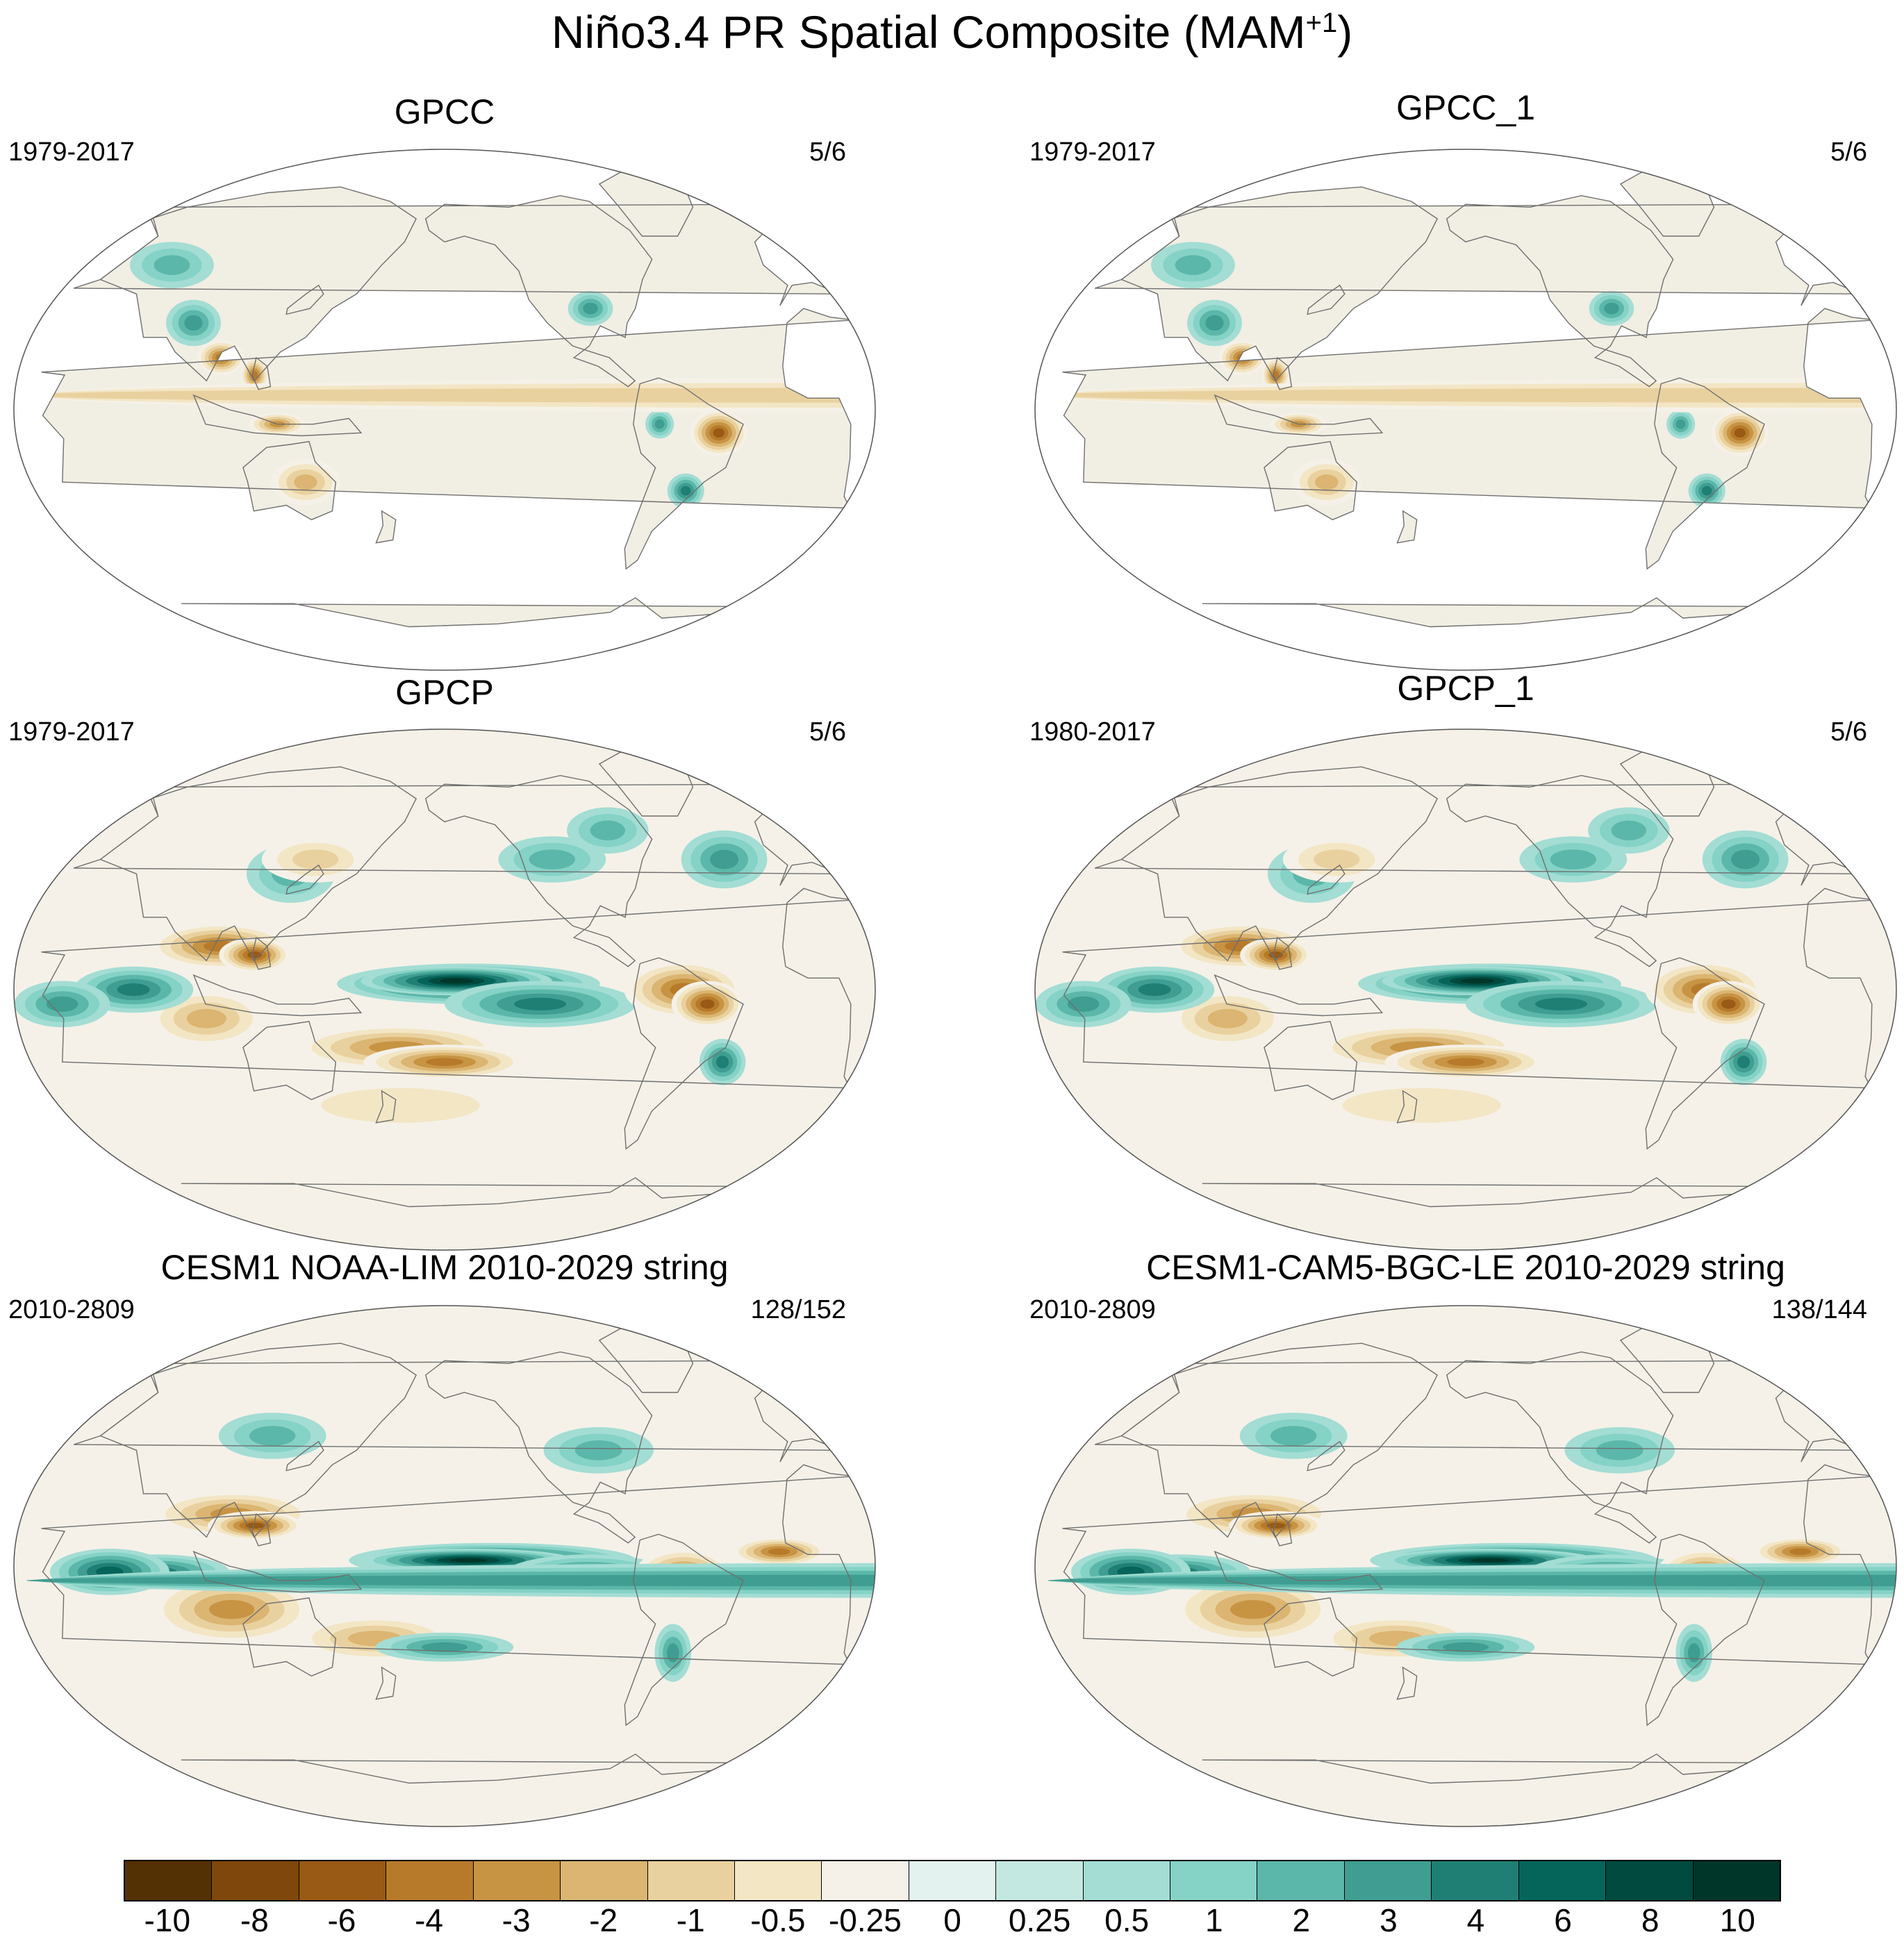  I want to click on colorbar-tick-label: 0.5, so click(1127, 1920).